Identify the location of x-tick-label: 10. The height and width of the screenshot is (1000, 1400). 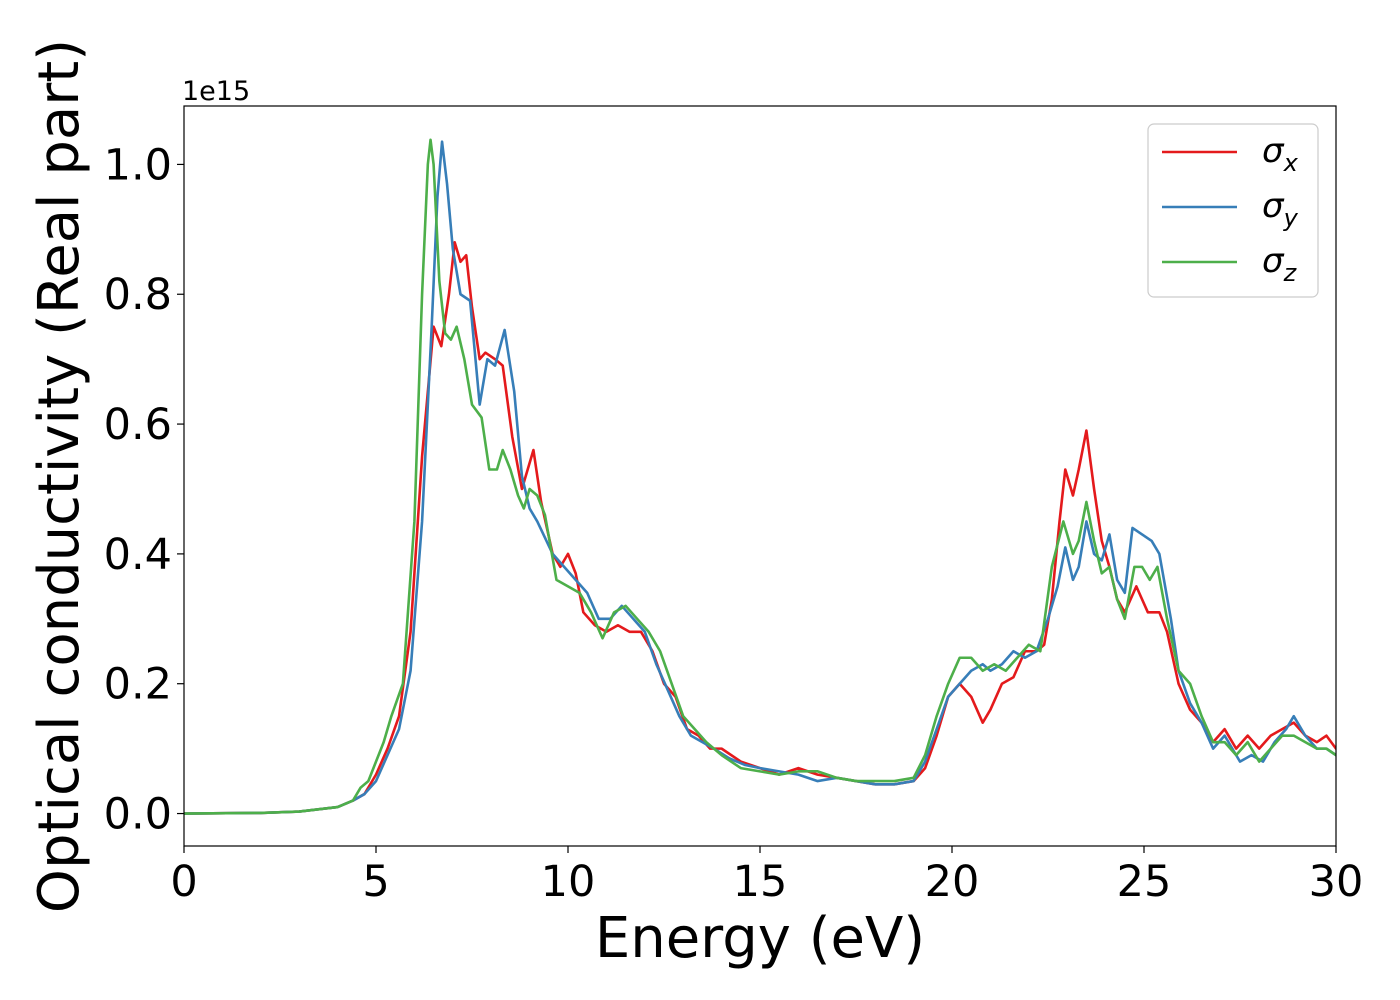
(568, 882).